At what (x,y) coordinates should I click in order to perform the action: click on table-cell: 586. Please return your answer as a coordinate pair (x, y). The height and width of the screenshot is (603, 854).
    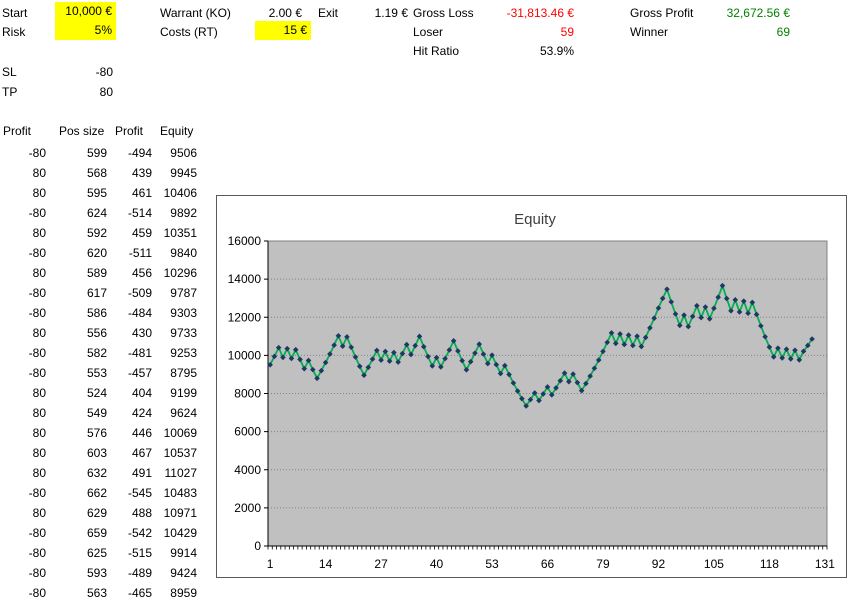
    Looking at the image, I should click on (96, 313).